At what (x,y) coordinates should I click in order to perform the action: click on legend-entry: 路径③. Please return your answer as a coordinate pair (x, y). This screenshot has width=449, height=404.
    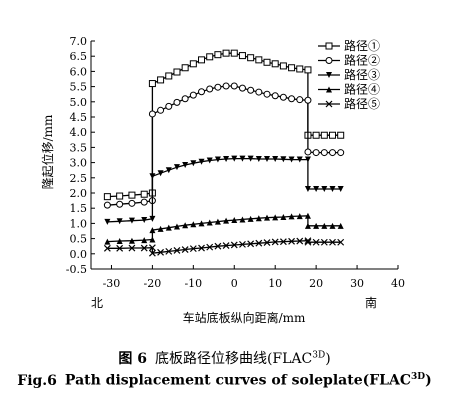
    Looking at the image, I should click on (349, 74).